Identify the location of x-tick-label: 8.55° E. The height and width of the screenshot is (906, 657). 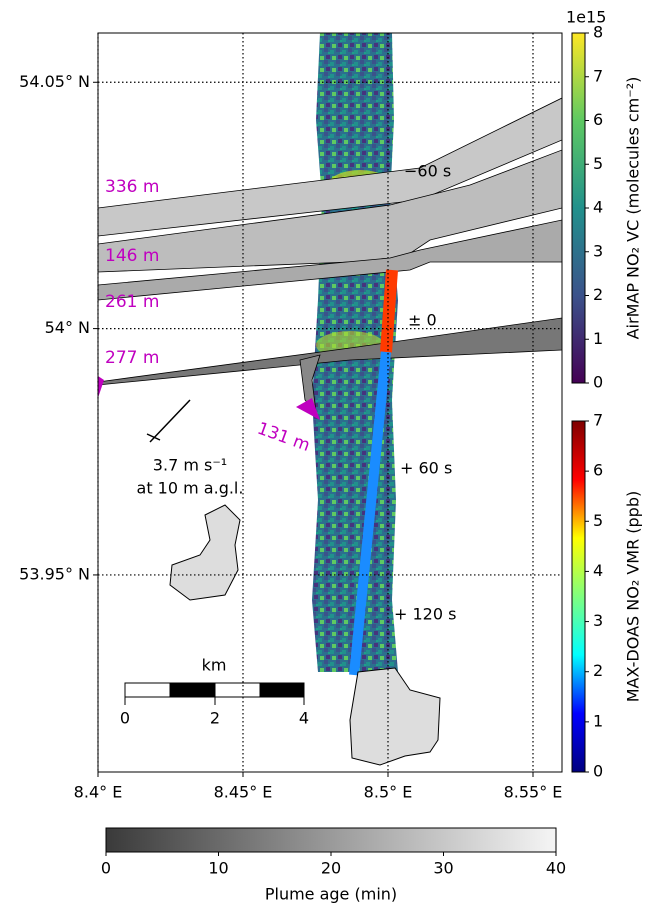
(533, 792).